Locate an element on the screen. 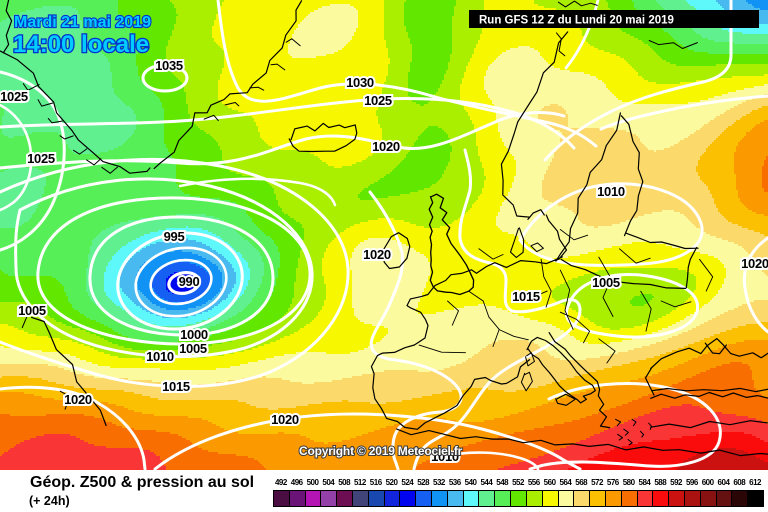 This screenshot has height=512, width=768. svg-text: 1030 is located at coordinates (360, 82).